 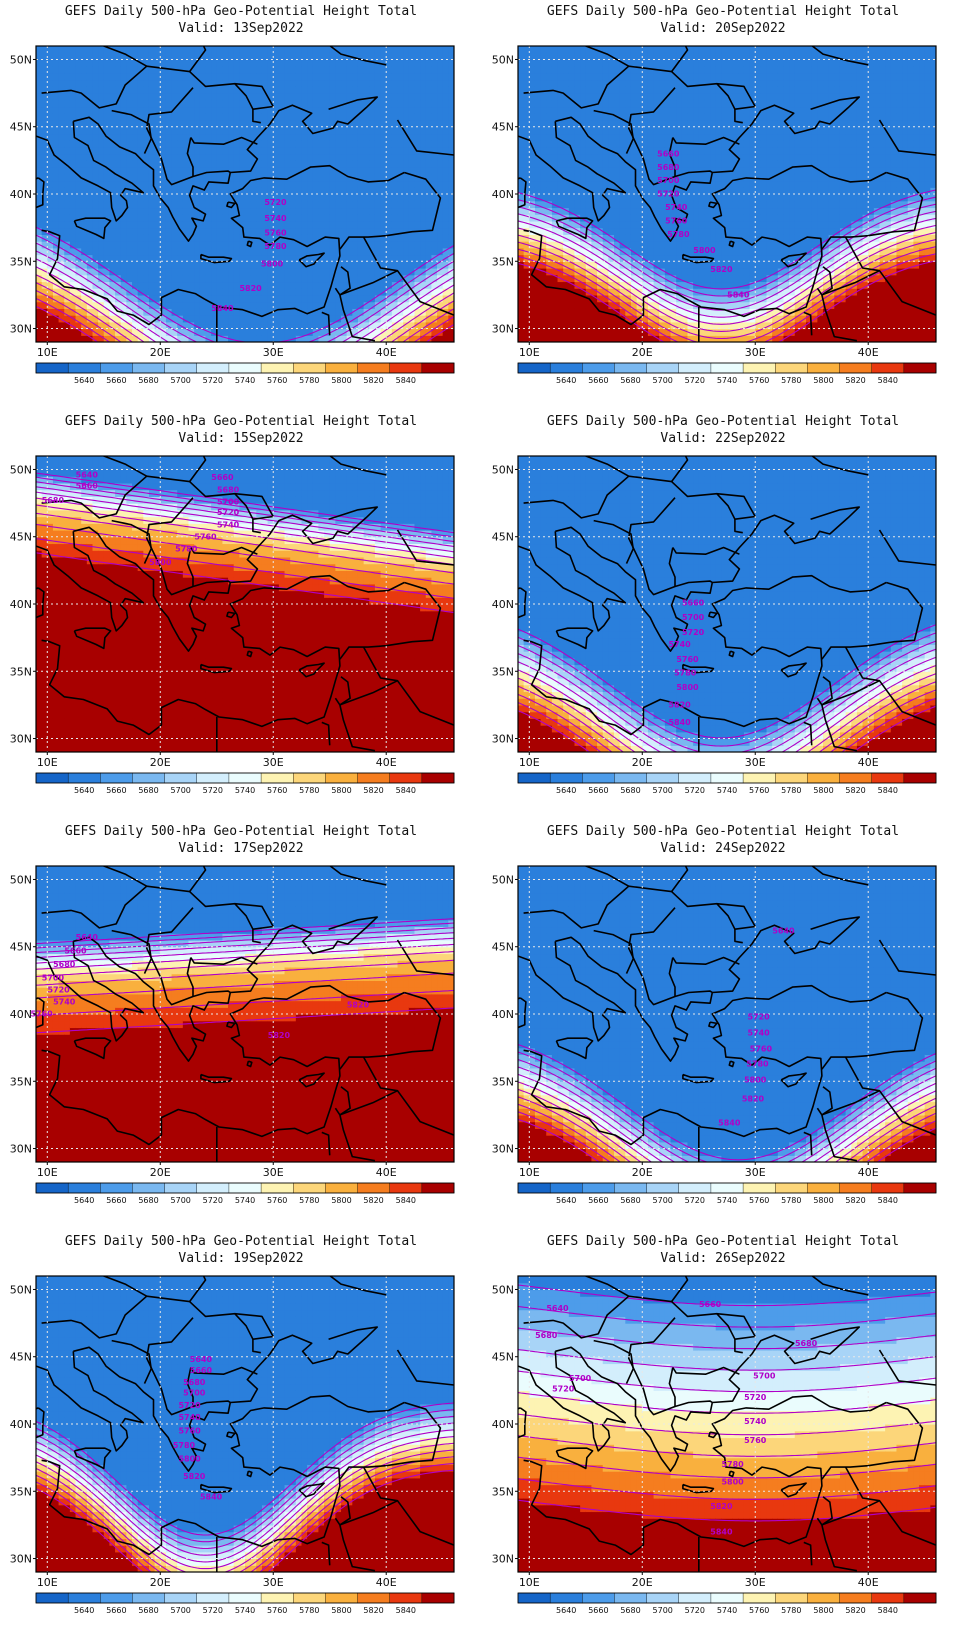 What do you see at coordinates (663, 1200) in the screenshot?
I see `colorbar-label: 5700` at bounding box center [663, 1200].